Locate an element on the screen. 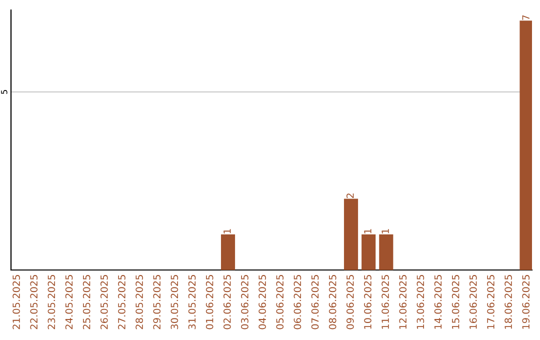 The height and width of the screenshot is (340, 540). data-label: 7 is located at coordinates (526, 17).